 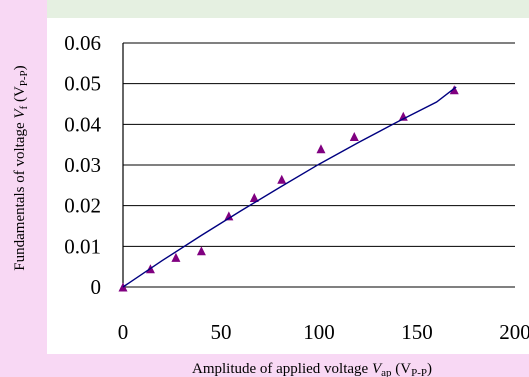 I want to click on bottom-band, so click(x=288, y=365).